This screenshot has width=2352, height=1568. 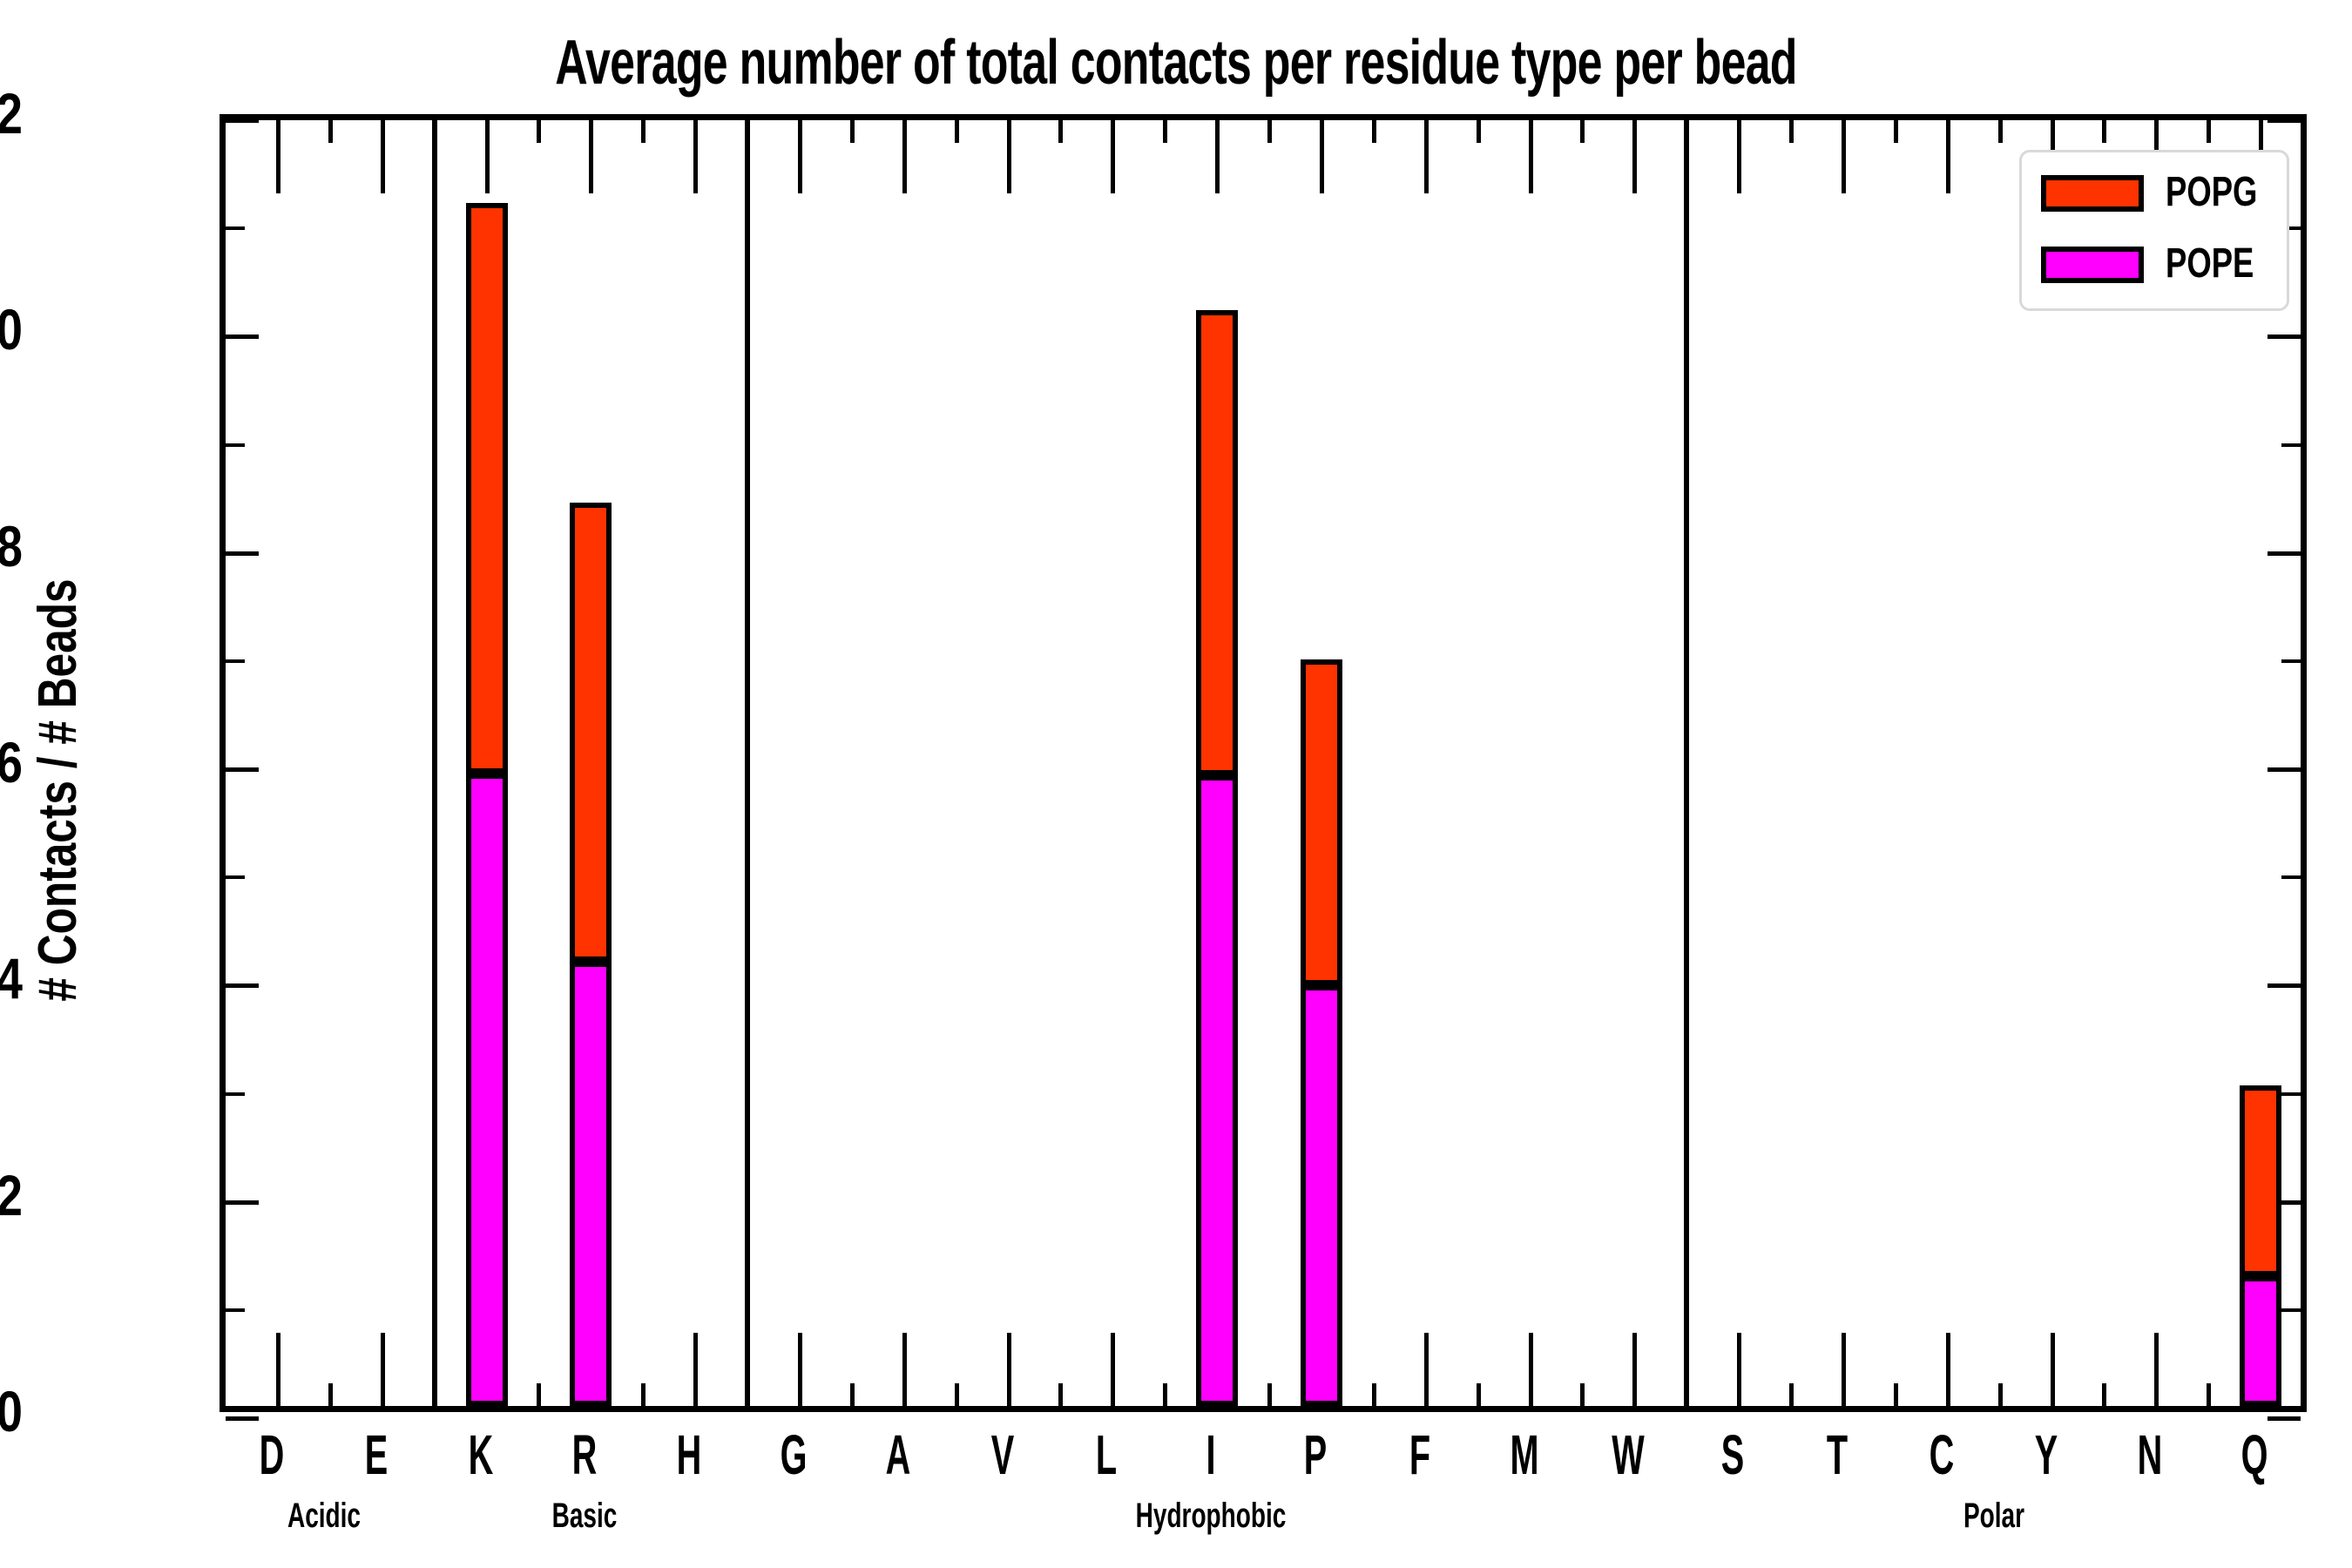 What do you see at coordinates (1994, 1516) in the screenshot?
I see `x-axis-group-label: Polar` at bounding box center [1994, 1516].